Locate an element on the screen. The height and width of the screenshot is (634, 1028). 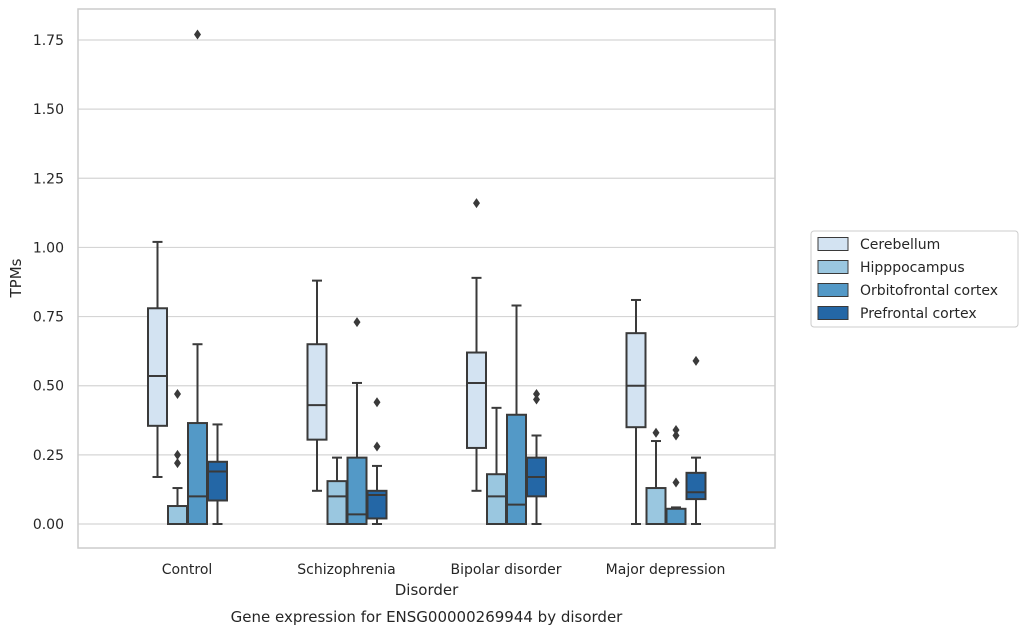
legend-frame is located at coordinates (914, 279).